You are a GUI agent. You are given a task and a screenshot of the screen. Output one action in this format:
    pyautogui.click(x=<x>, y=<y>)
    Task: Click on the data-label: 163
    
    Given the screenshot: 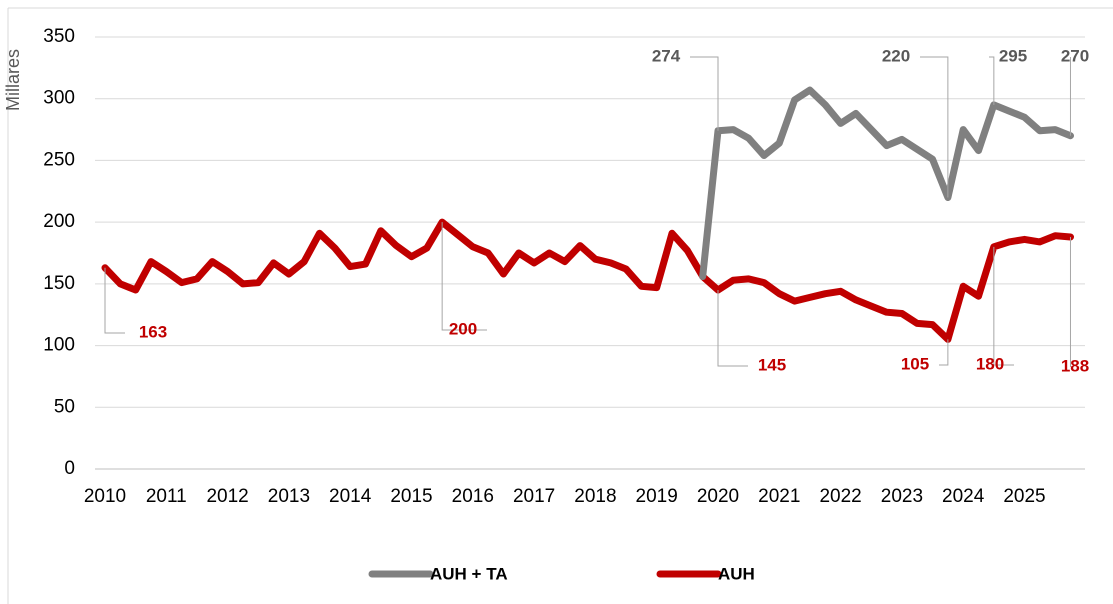 What is the action you would take?
    pyautogui.click(x=153, y=331)
    